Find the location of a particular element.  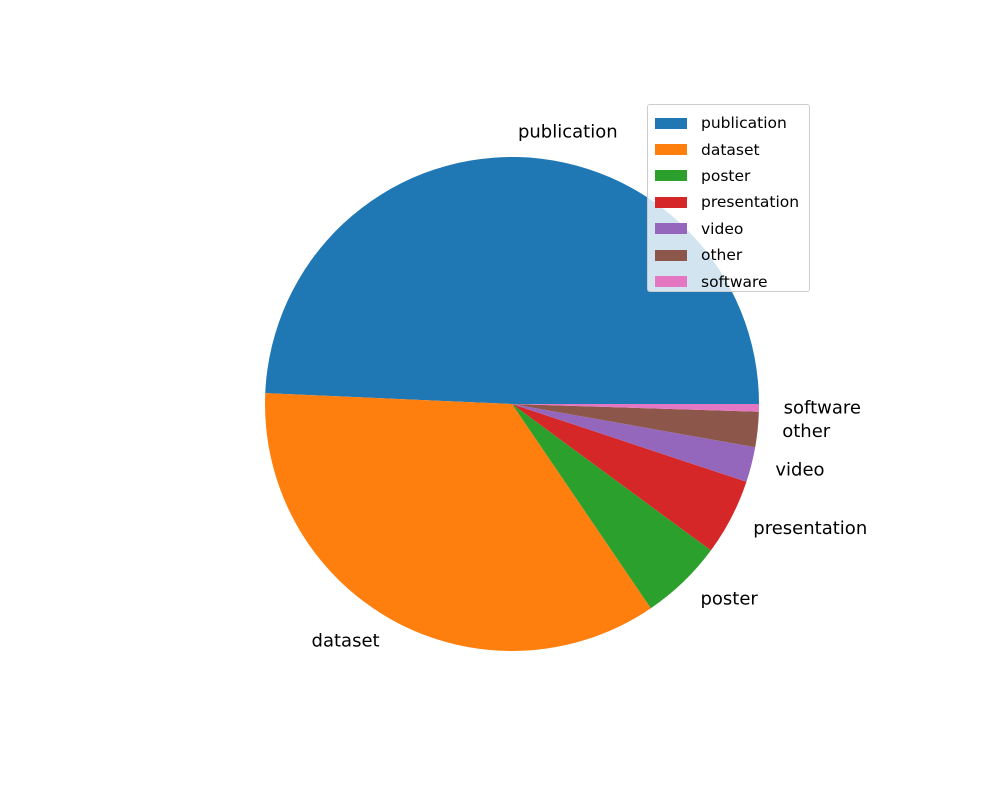

pie-slice-dataset is located at coordinates (458, 522).